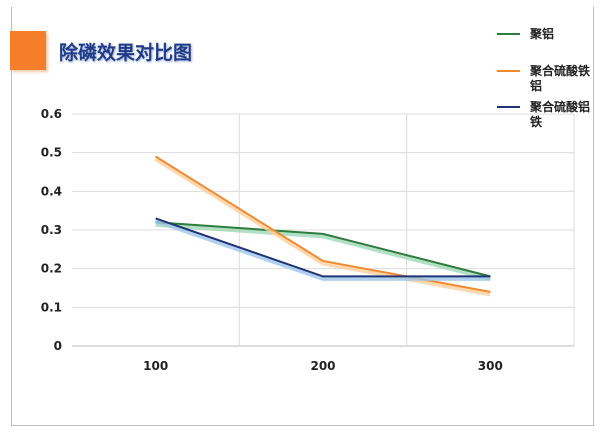  Describe the element at coordinates (560, 114) in the screenshot. I see `legend-label: 聚合硫酸铝铁` at that location.